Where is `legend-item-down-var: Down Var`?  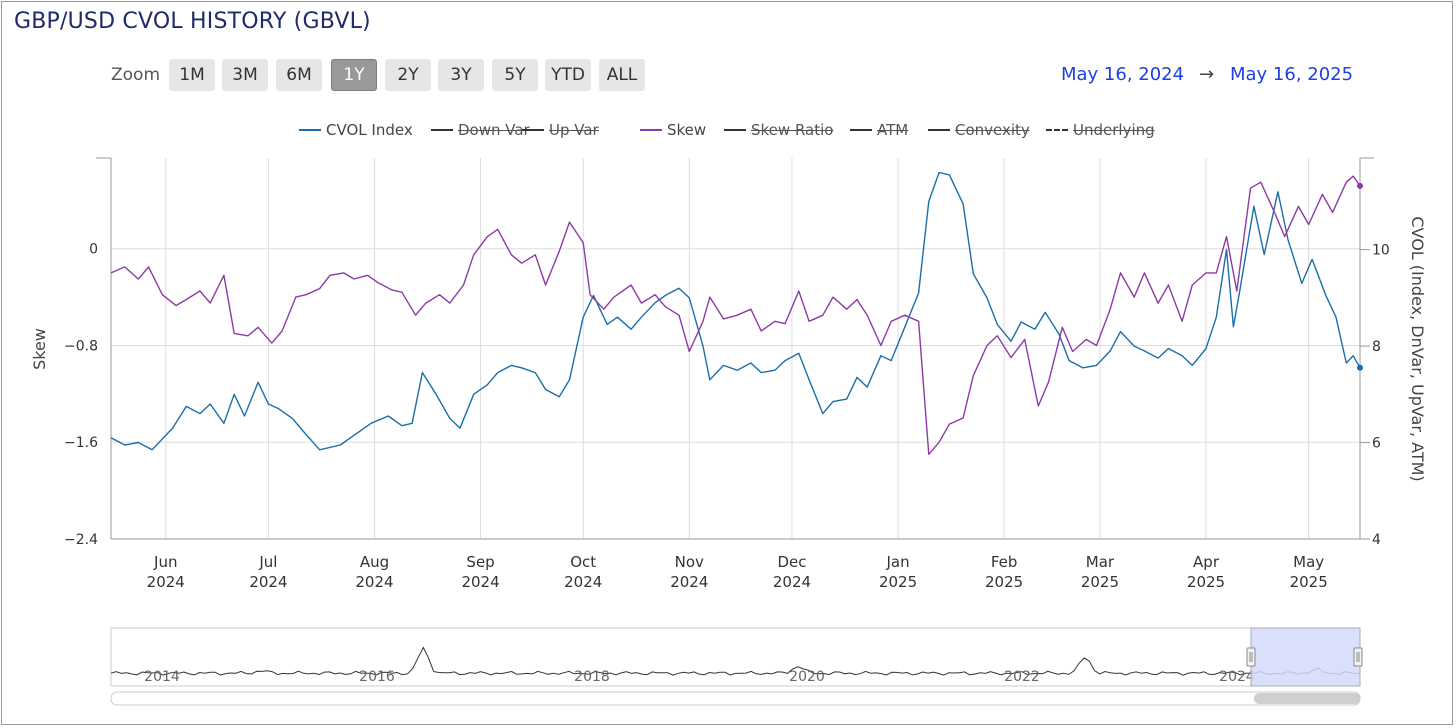
legend-item-down-var: Down Var is located at coordinates (480, 130).